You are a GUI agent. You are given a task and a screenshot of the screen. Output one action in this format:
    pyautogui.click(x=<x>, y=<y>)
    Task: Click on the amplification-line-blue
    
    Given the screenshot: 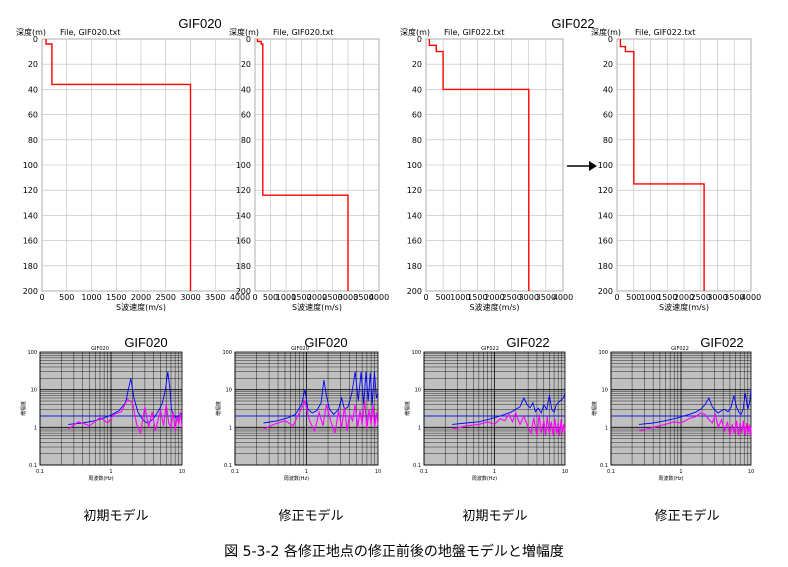 What is the action you would take?
    pyautogui.click(x=695, y=407)
    